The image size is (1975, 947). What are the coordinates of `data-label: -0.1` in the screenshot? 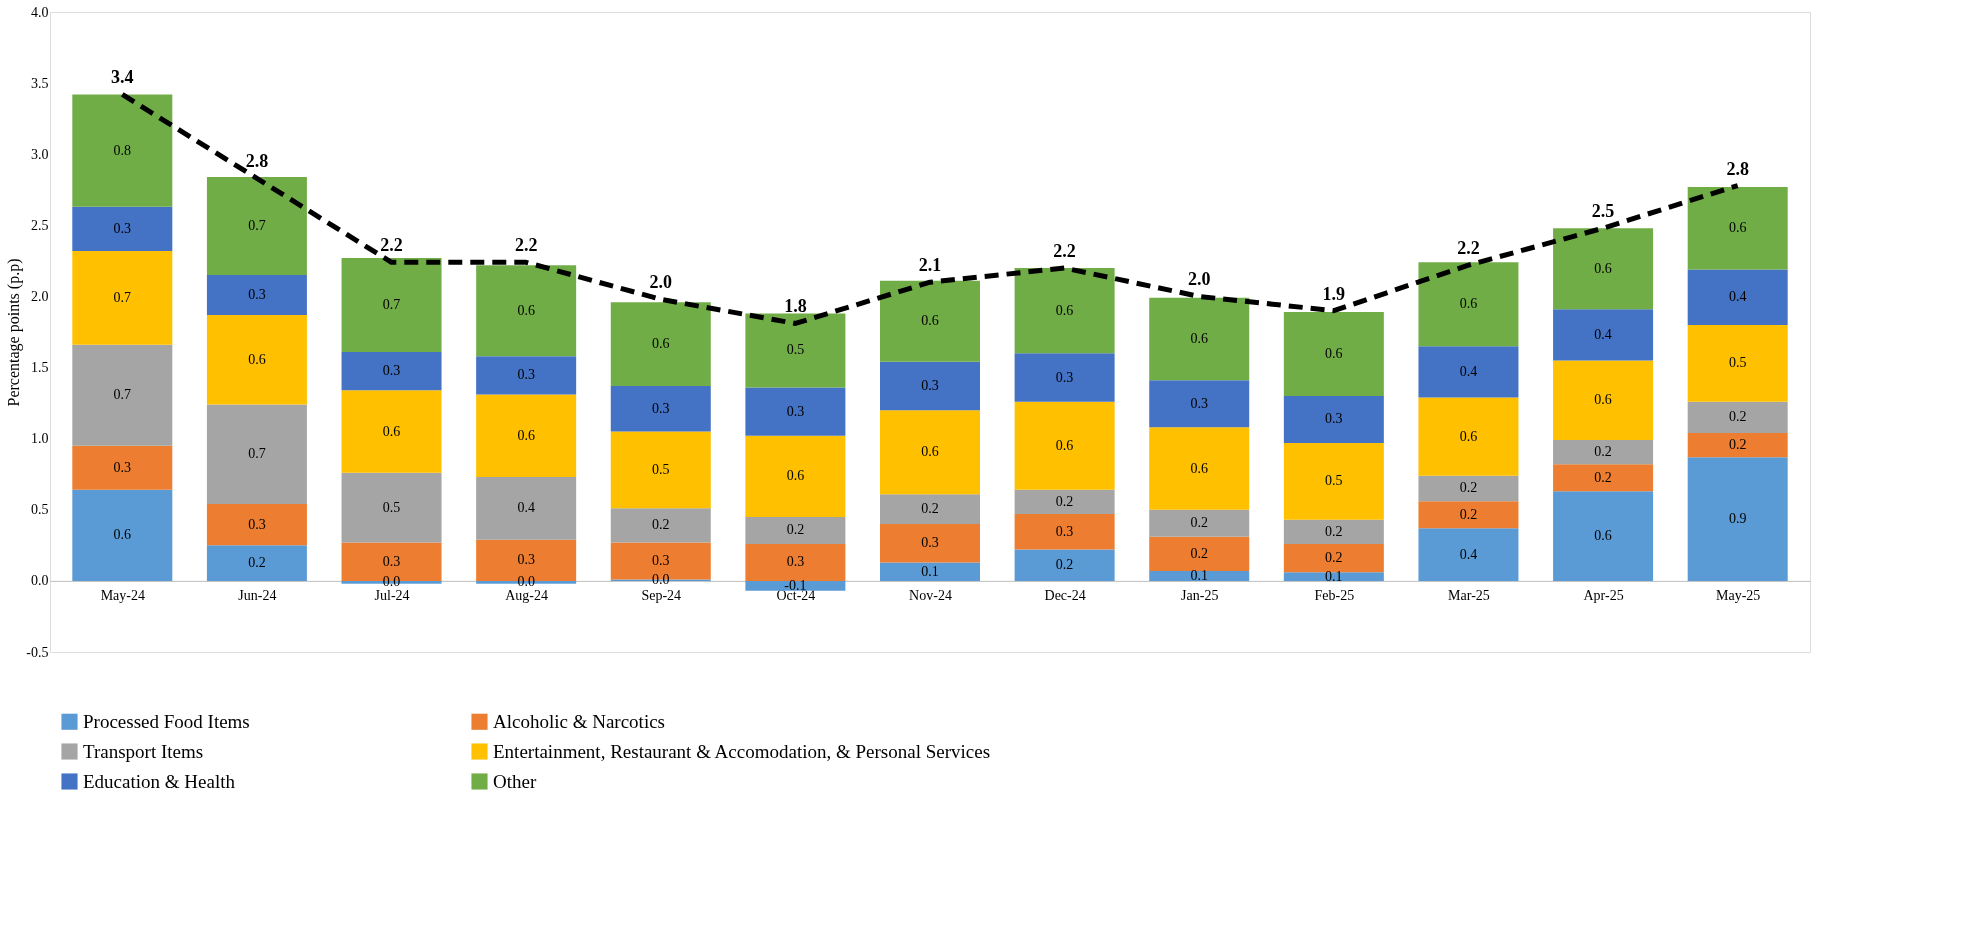 It's located at (795, 585).